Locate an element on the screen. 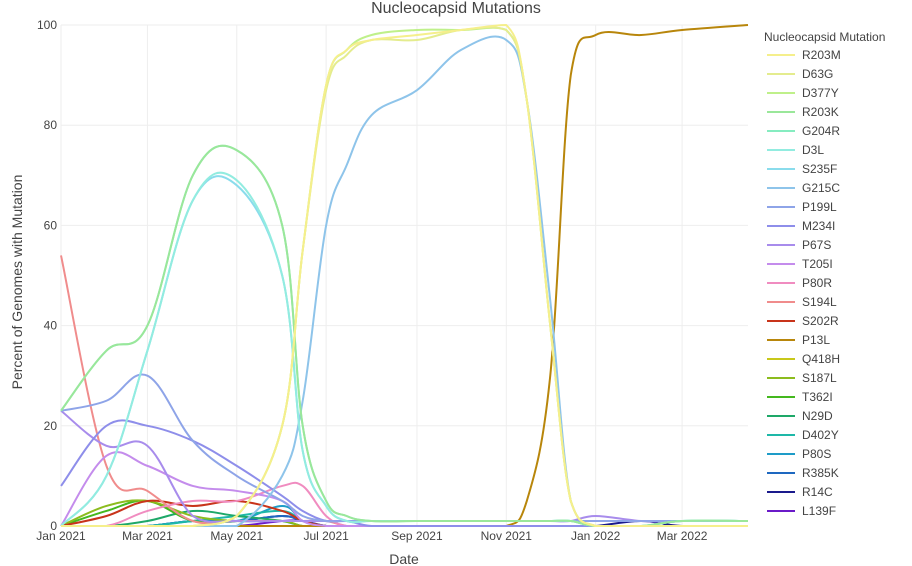  legend-label: D377Y is located at coordinates (820, 93).